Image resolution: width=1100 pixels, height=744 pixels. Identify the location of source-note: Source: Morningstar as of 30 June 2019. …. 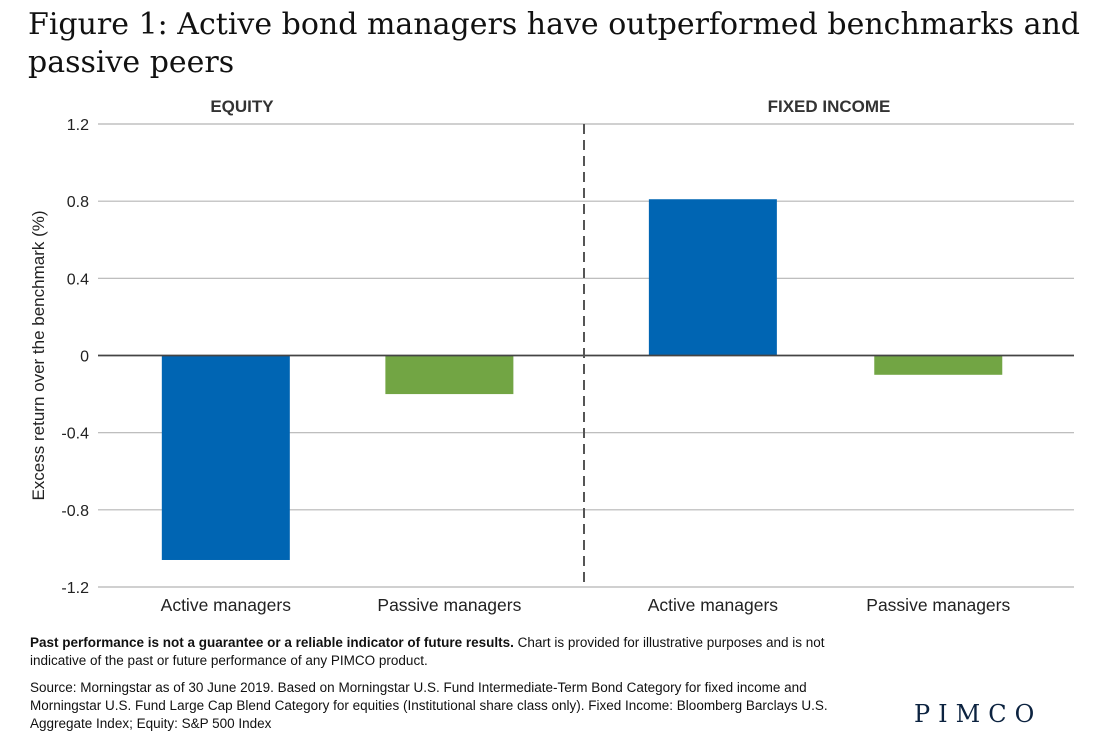
(429, 705).